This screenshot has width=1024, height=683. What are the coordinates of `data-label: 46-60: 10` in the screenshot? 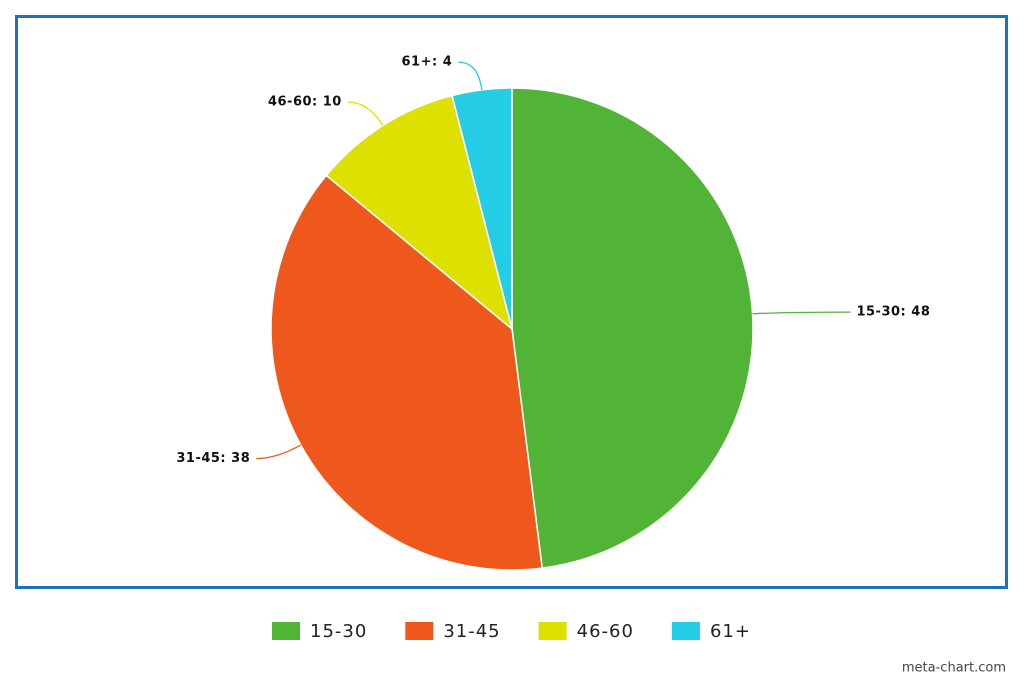 It's located at (305, 101).